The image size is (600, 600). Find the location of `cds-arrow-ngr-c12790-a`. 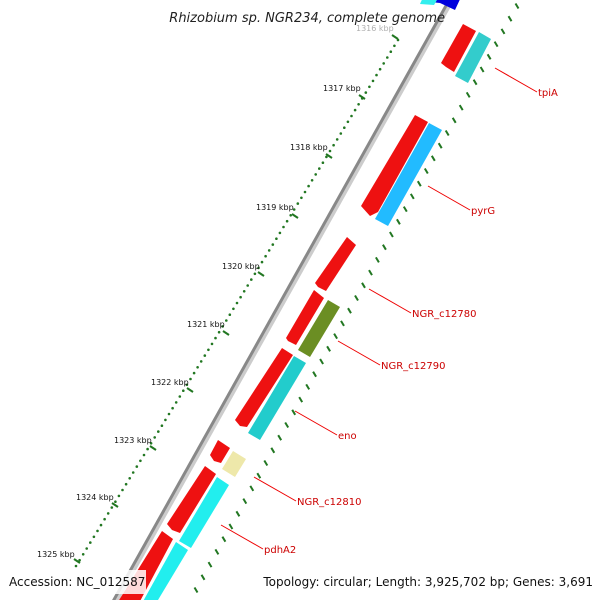

cds-arrow-ngr-c12790-a is located at coordinates (305, 317).